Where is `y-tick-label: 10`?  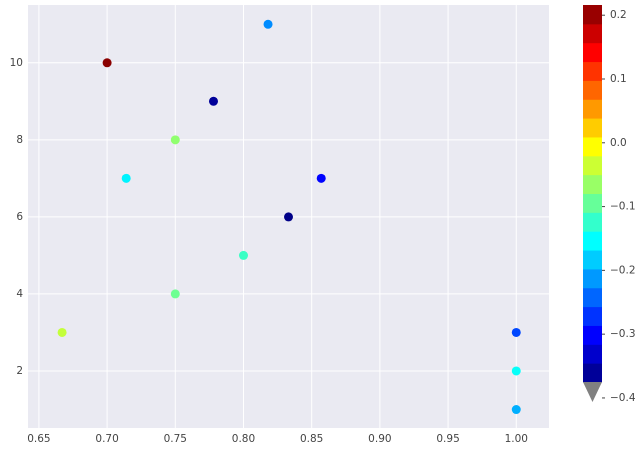
y-tick-label: 10 is located at coordinates (16, 63).